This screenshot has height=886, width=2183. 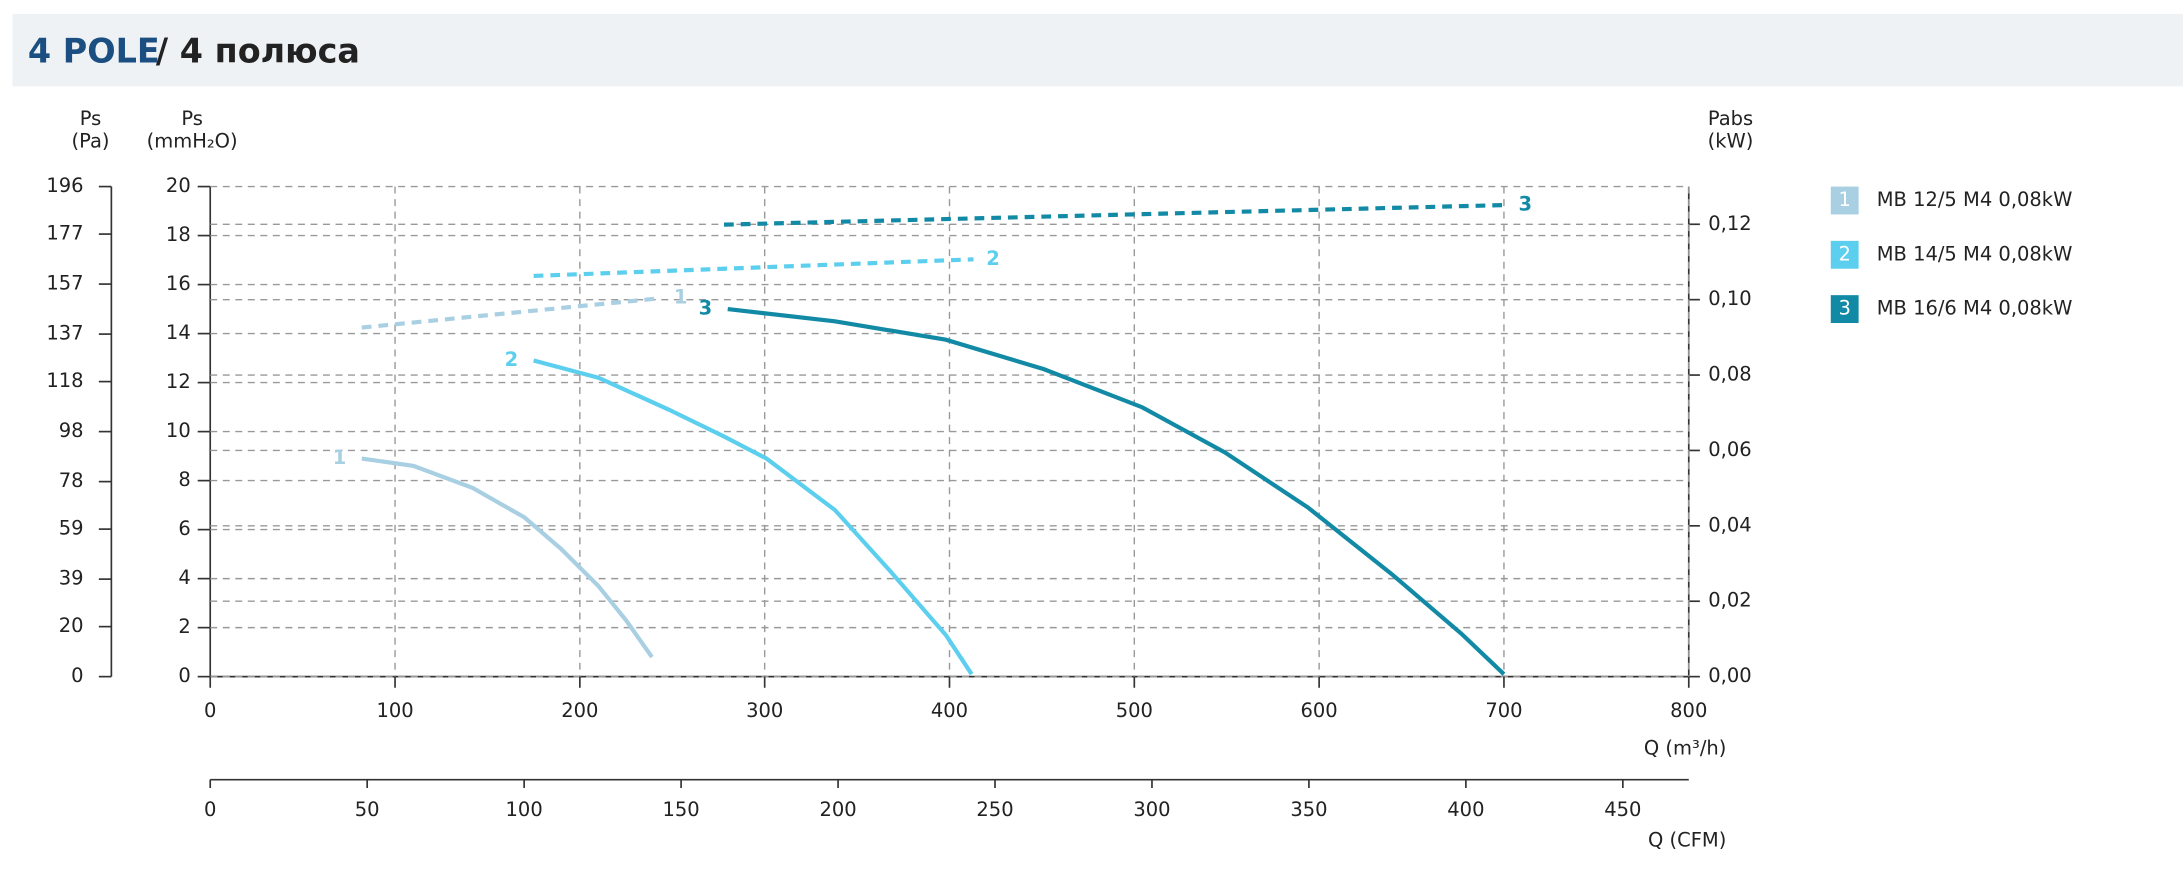 I want to click on pa-tick-label: 137, so click(x=64, y=333).